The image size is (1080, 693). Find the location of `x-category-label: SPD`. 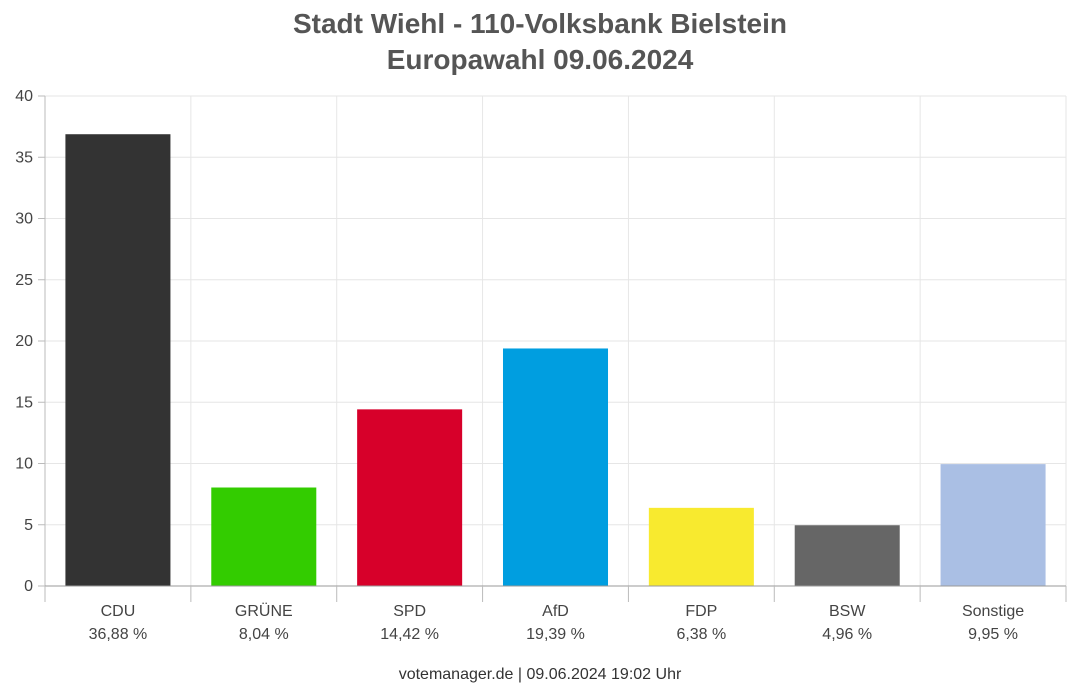

x-category-label: SPD is located at coordinates (409, 611).